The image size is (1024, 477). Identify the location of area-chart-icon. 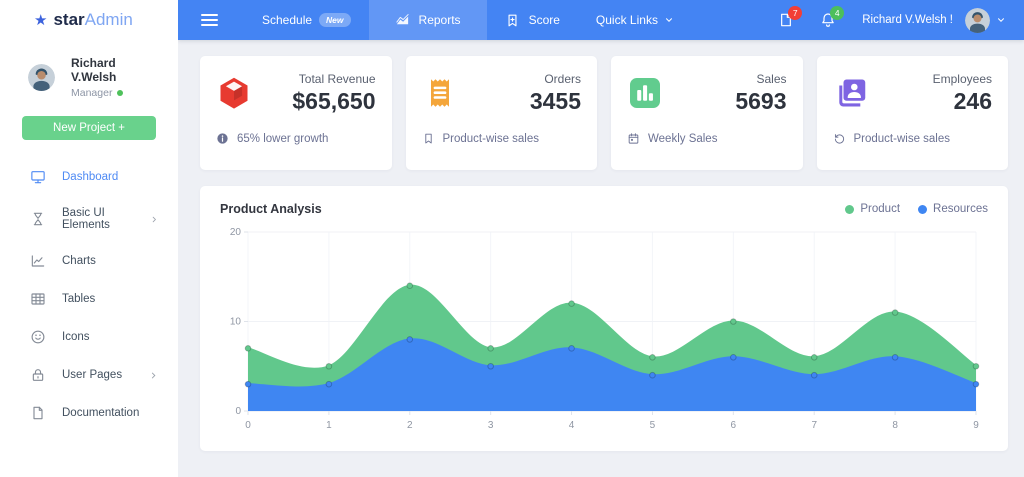
(402, 20).